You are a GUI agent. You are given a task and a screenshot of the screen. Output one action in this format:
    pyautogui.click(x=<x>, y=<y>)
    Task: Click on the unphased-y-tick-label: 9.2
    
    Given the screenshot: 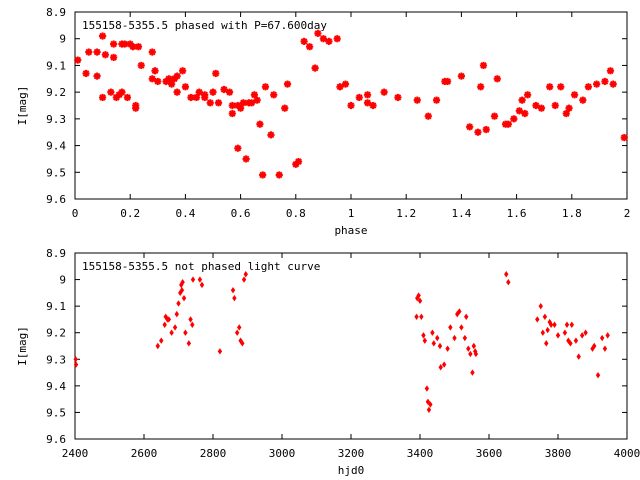 What is the action you would take?
    pyautogui.click(x=56, y=333)
    